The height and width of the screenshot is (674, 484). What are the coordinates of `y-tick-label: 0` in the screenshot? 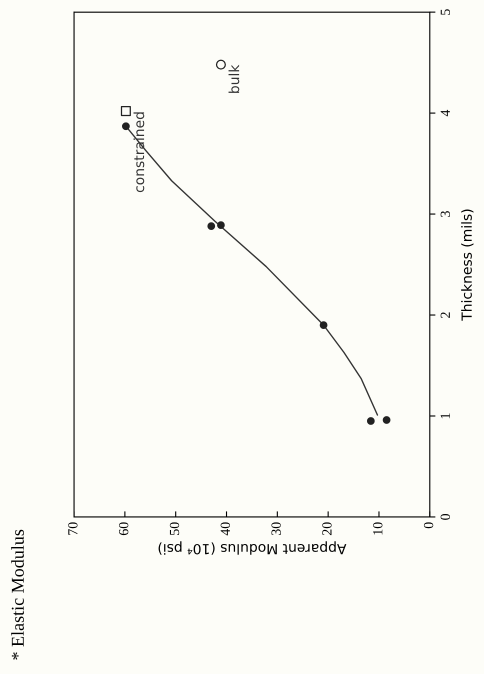 It's located at (445, 517).